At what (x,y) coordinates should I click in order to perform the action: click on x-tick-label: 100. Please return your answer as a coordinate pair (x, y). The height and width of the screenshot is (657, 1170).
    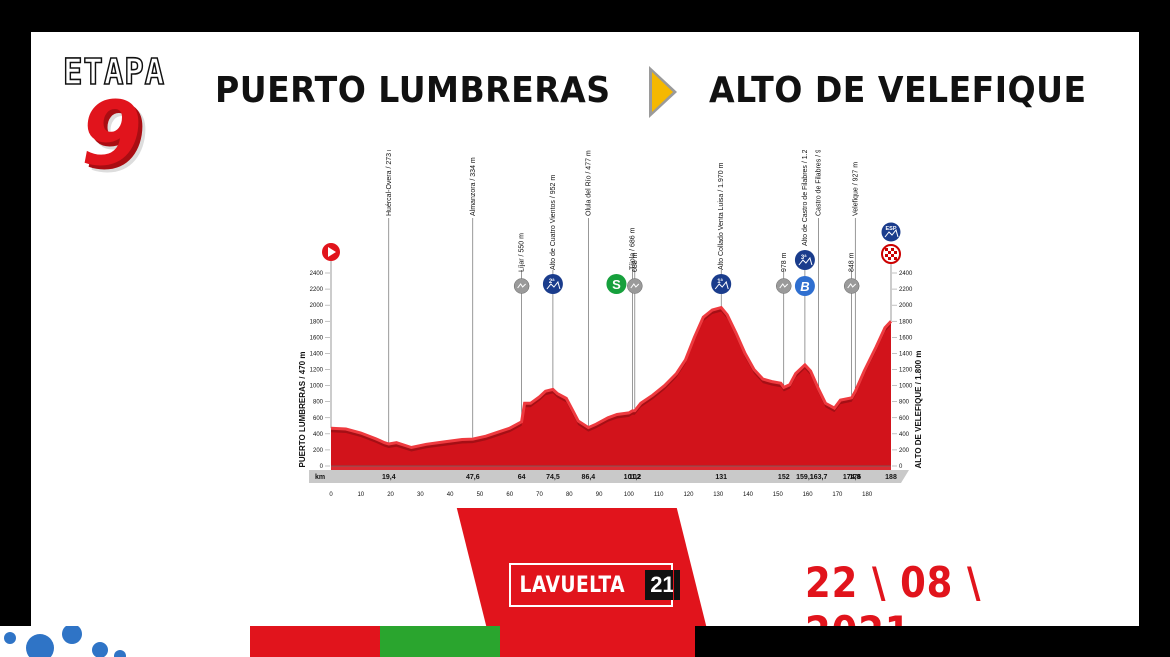
    Looking at the image, I should click on (629, 495).